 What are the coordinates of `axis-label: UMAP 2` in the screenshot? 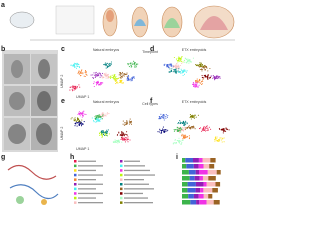 It's located at (62, 81).